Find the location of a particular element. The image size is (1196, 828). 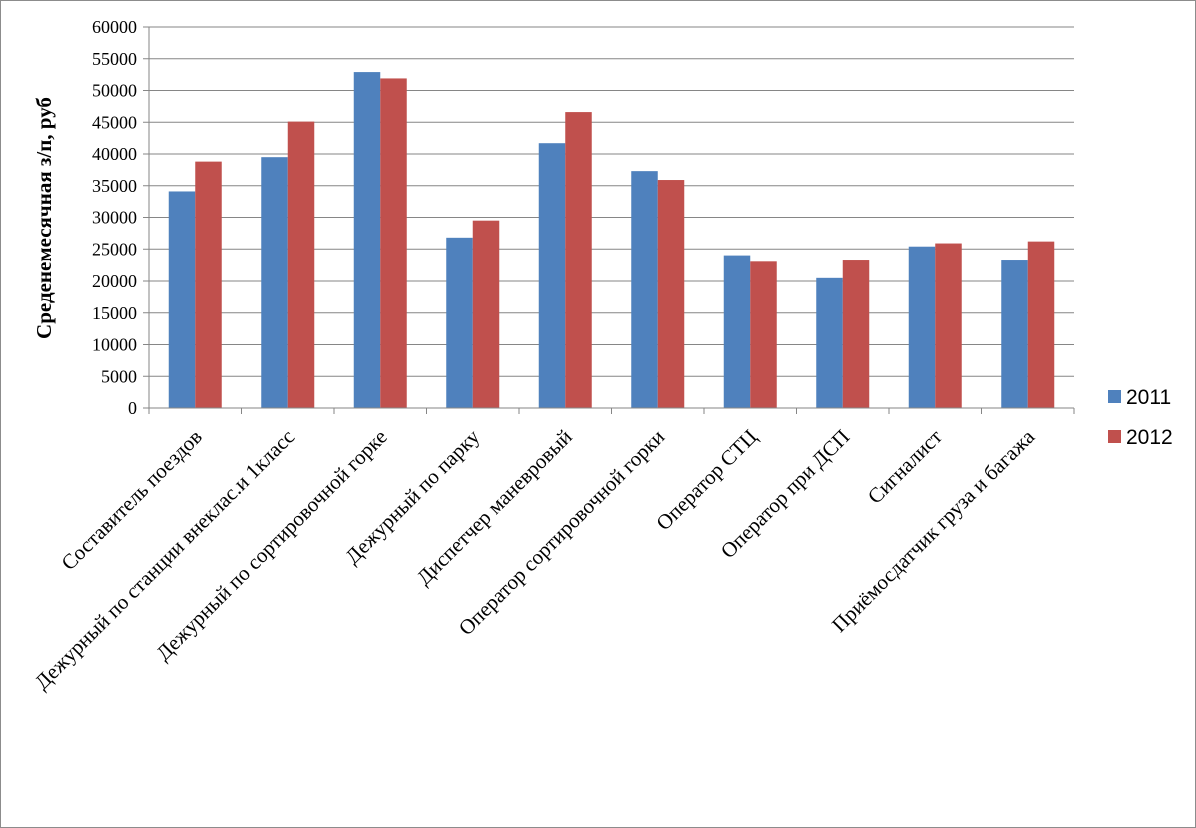

category-label: Приёмосдатчик груза и багажа is located at coordinates (933, 530).